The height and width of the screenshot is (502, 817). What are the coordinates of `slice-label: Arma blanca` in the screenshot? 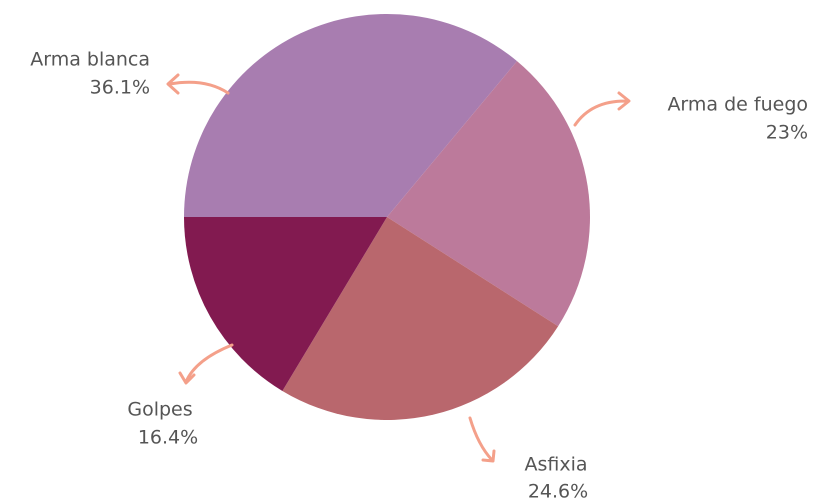 It's located at (90, 60).